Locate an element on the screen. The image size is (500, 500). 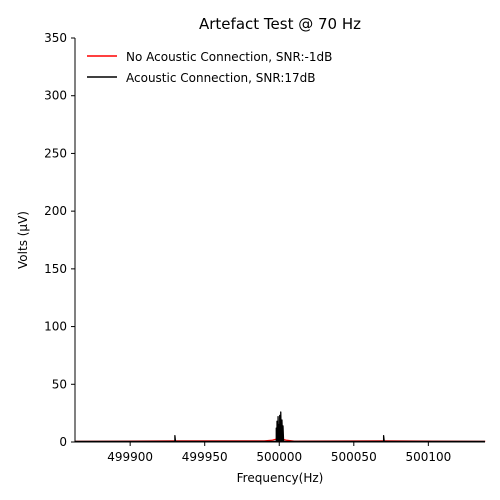
y-tick-label-5: 250 is located at coordinates (55, 153).